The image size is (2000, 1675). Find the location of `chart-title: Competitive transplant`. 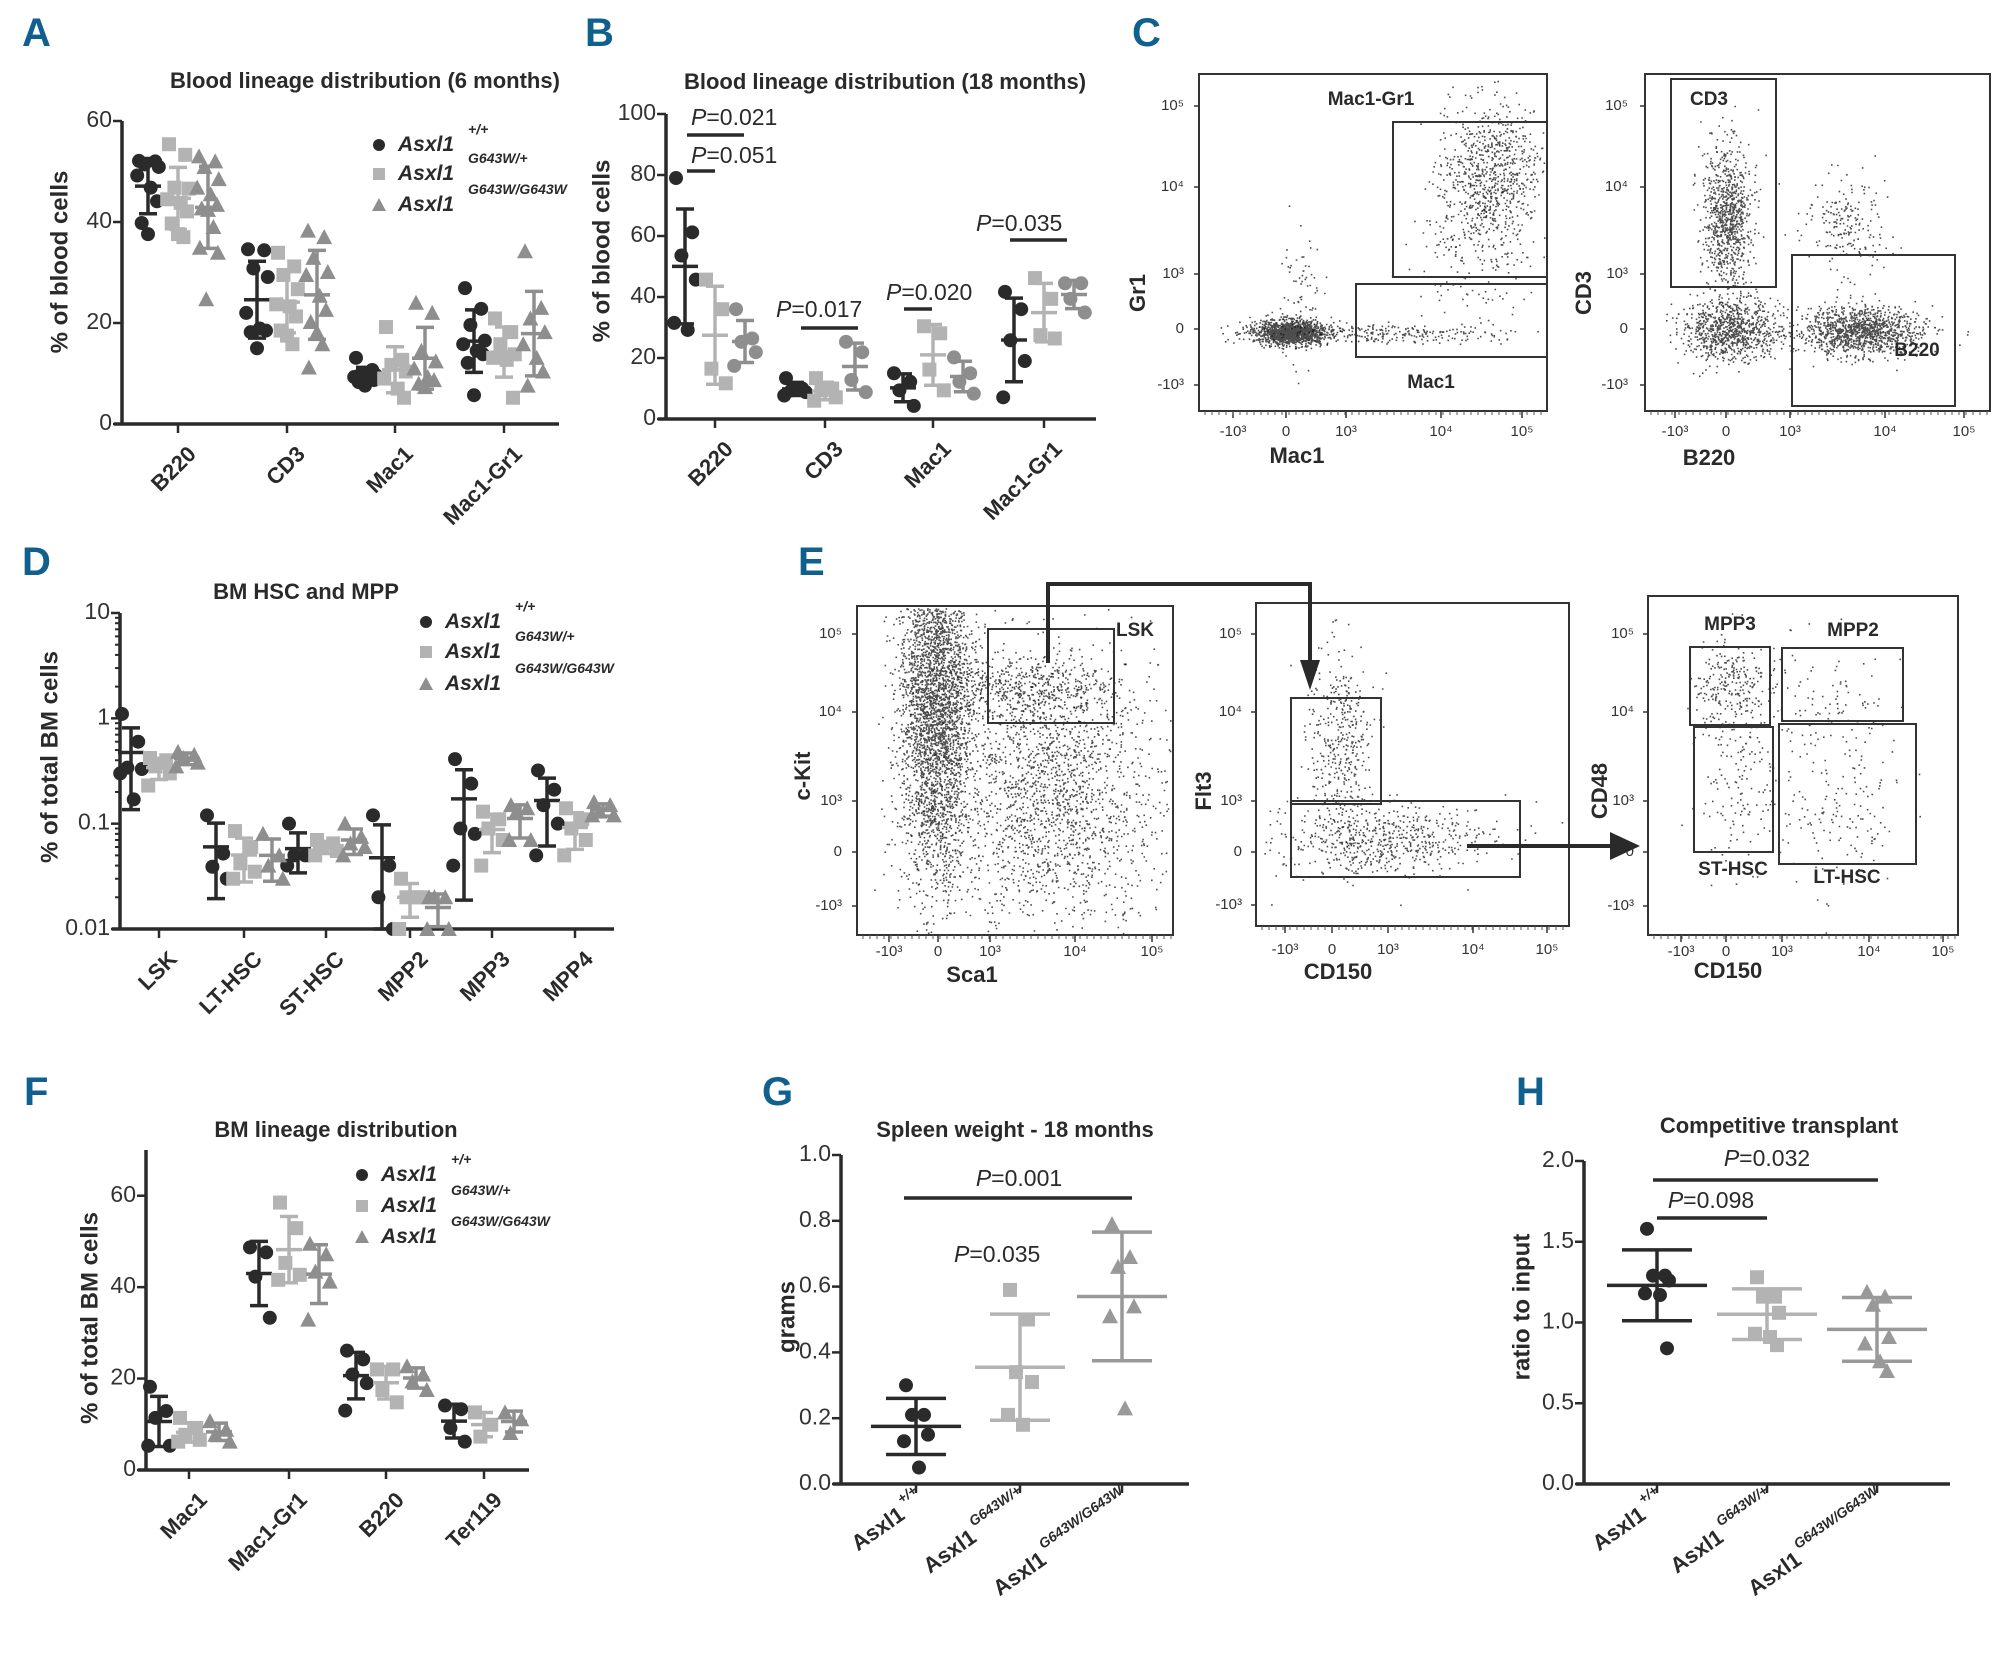

chart-title: Competitive transplant is located at coordinates (1779, 1125).